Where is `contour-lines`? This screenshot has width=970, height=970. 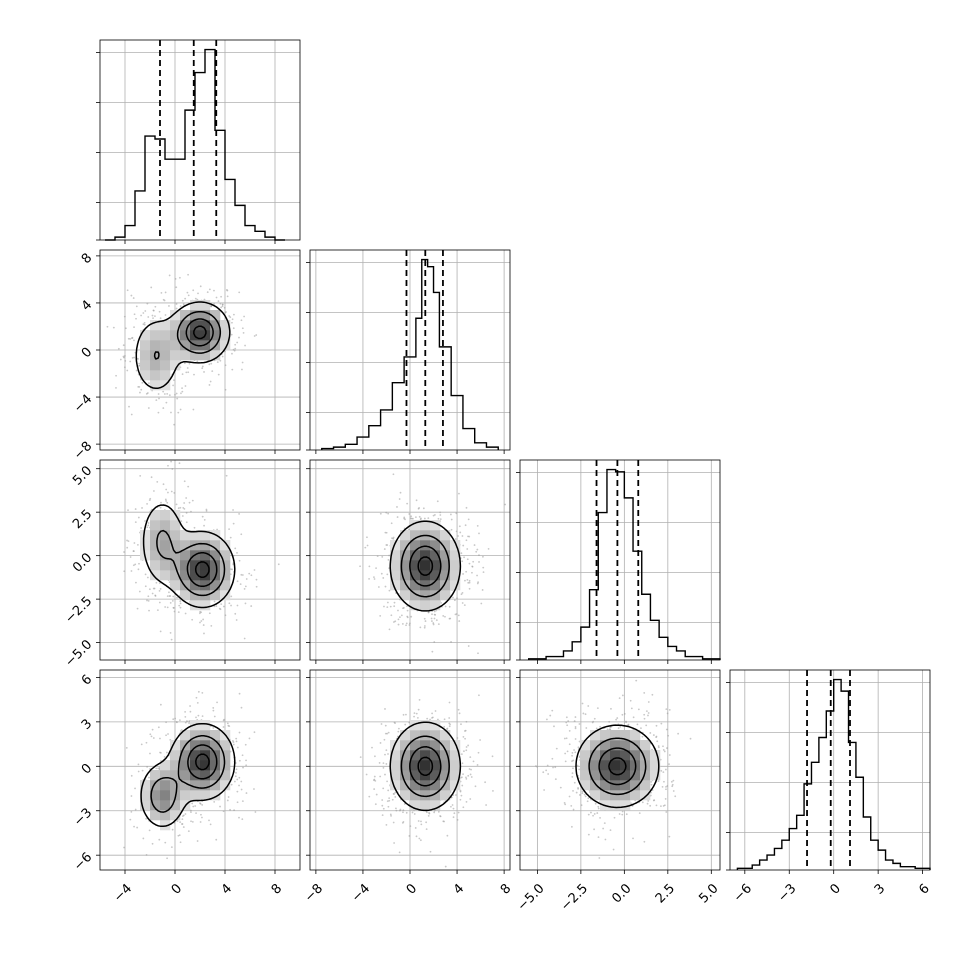 contour-lines is located at coordinates (425, 766).